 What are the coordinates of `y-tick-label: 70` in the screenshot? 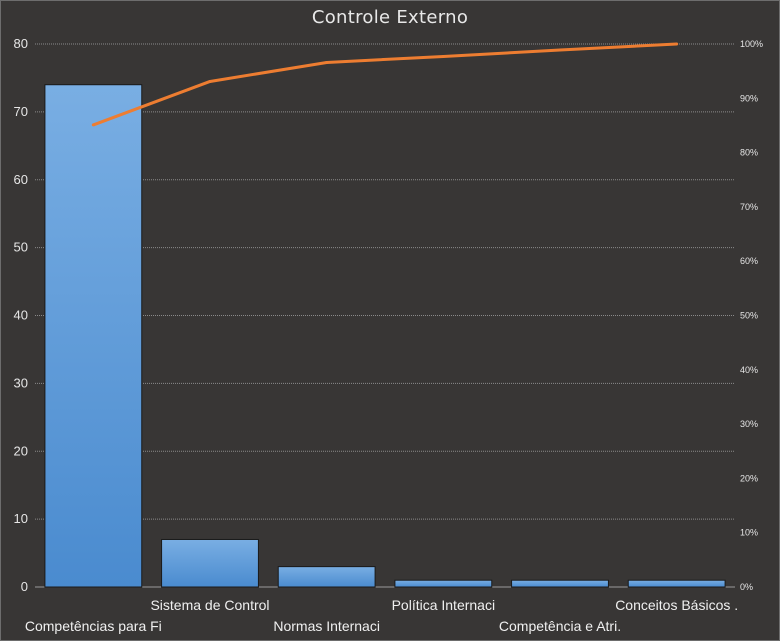 It's located at (21, 111).